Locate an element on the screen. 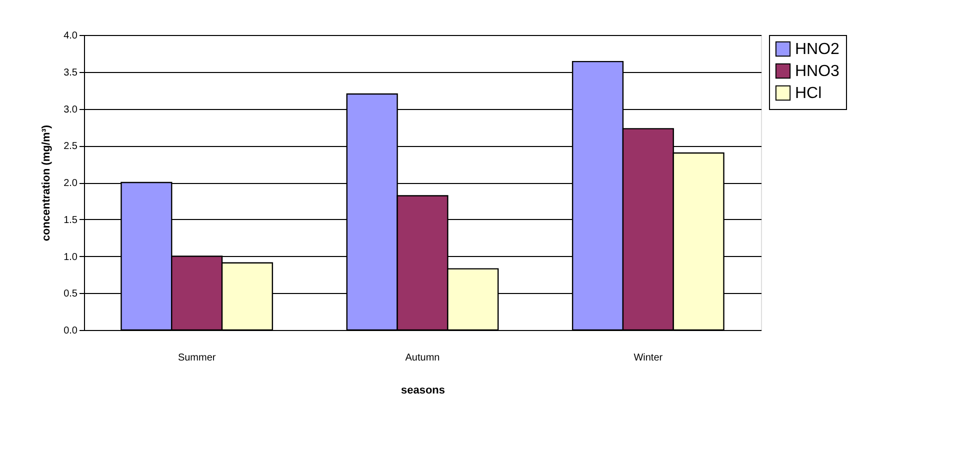 The width and height of the screenshot is (978, 476). y-tick-label: 3.0 is located at coordinates (71, 110).